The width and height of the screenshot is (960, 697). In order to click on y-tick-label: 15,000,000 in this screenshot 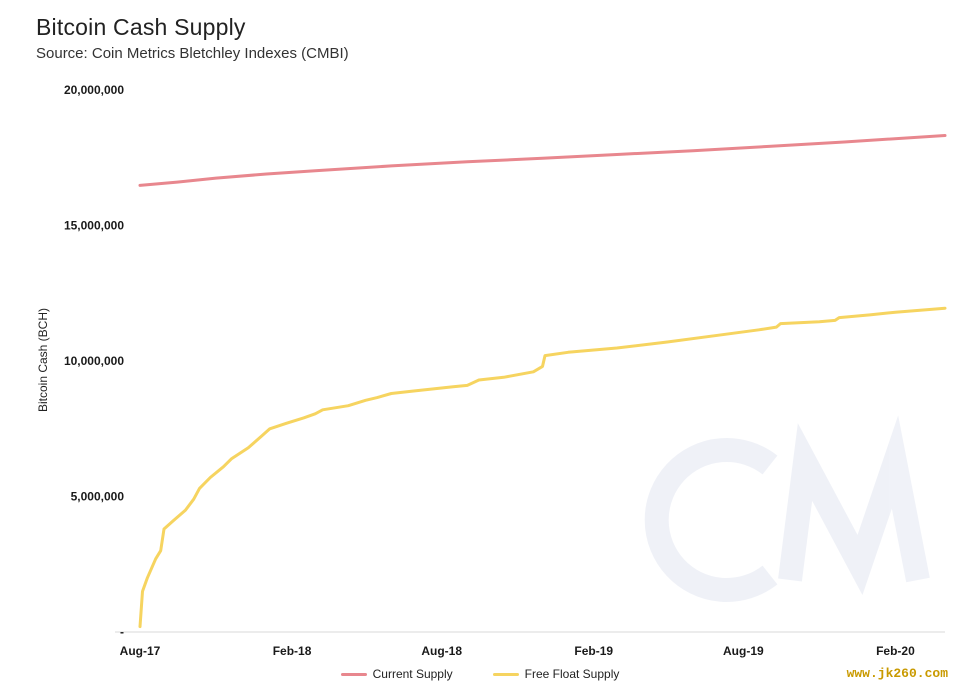, I will do `click(94, 226)`.